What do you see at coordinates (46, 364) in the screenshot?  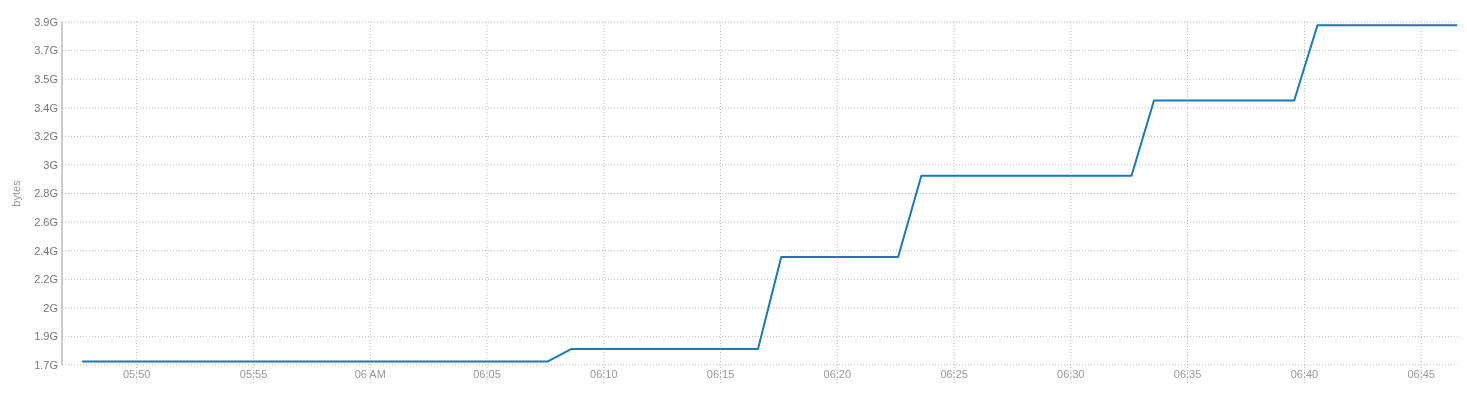 I see `y-tick-label: 1.7G` at bounding box center [46, 364].